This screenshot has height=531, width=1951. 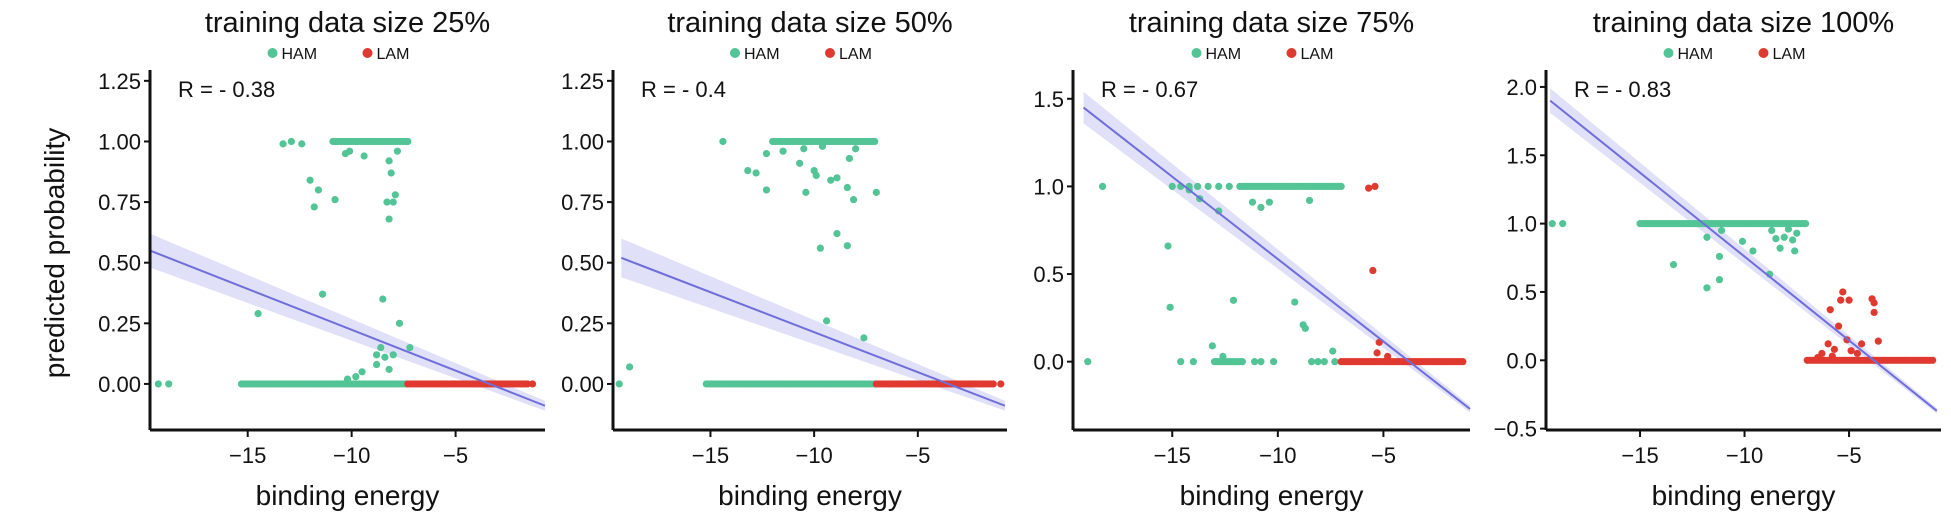 I want to click on y-tick-label: −0.5, so click(x=1515, y=429).